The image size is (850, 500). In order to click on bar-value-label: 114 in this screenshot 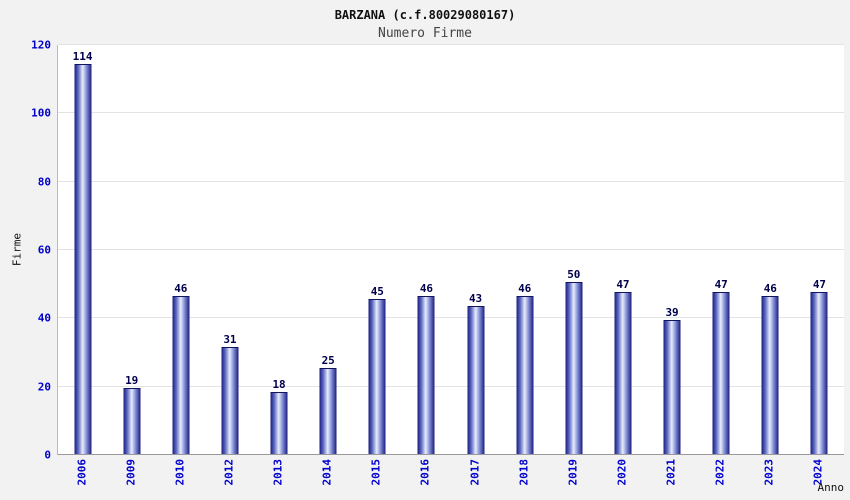, I will do `click(82, 56)`.